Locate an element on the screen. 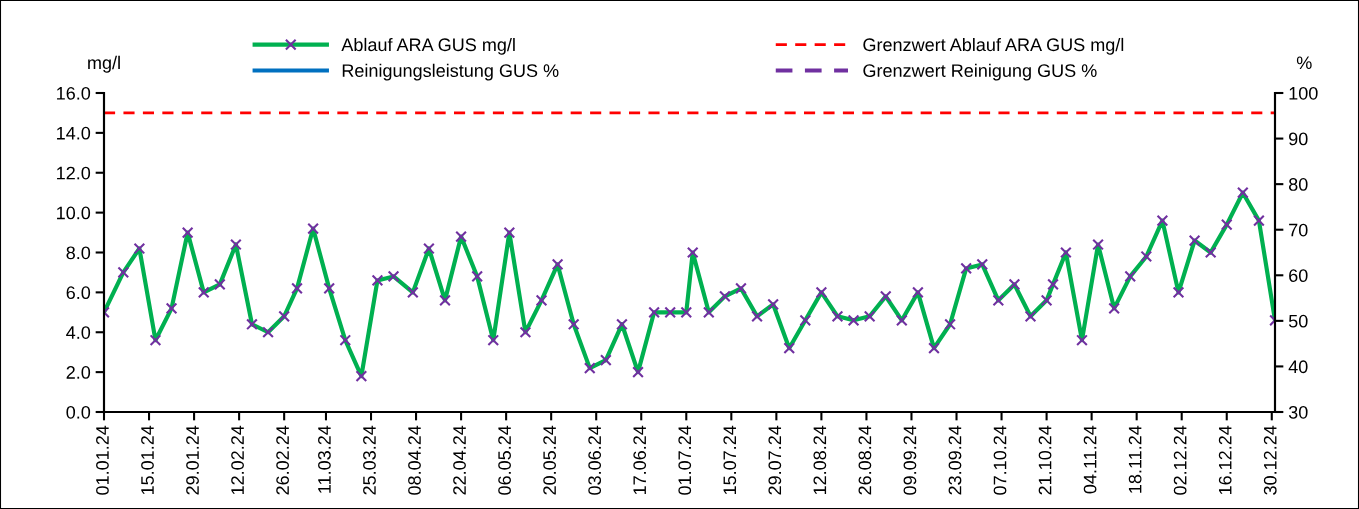 The image size is (1359, 509). x-tick-label: 29.01.24 is located at coordinates (192, 460).